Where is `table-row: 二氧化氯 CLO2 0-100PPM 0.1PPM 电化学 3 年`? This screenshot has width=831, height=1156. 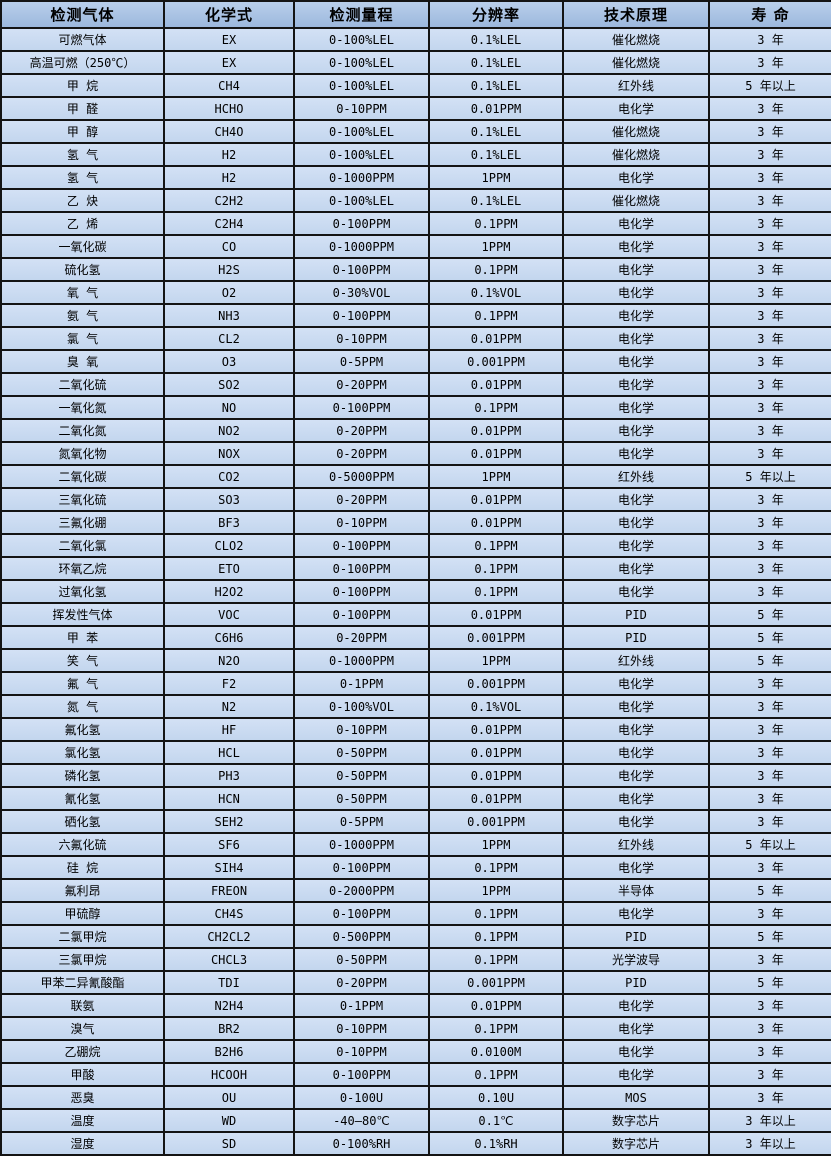
table-row: 二氧化氯 CLO2 0-100PPM 0.1PPM 电化学 3 年 is located at coordinates (415, 545).